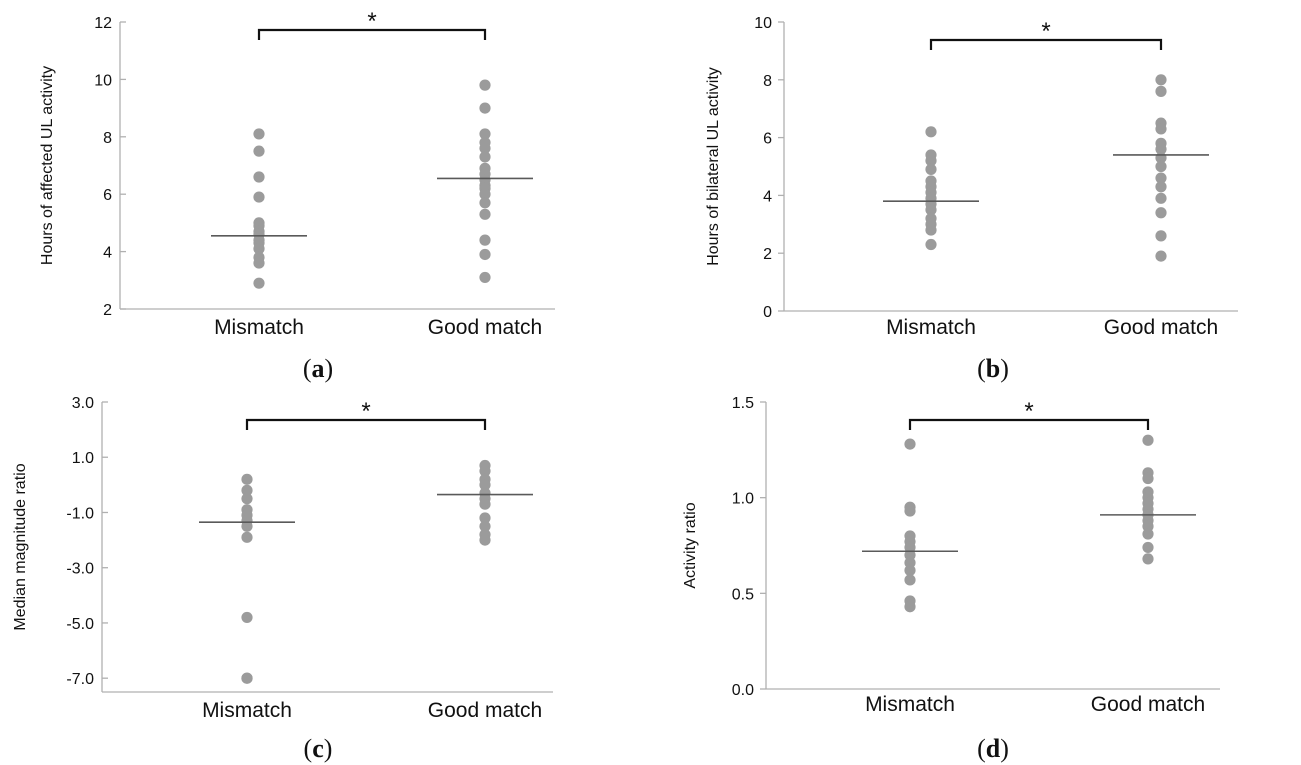  I want to click on panel-letter: b, so click(993, 368).